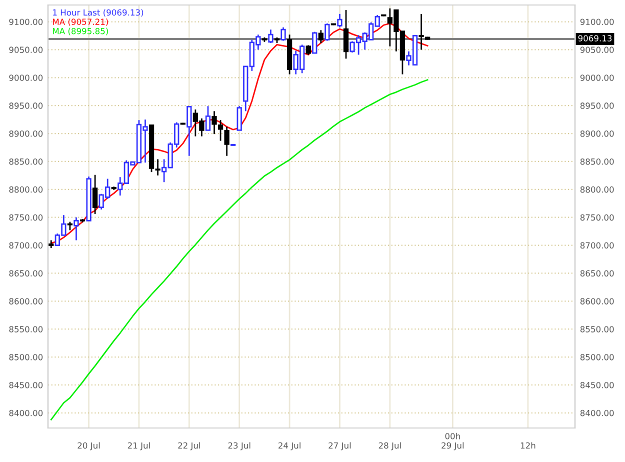 This screenshot has width=625, height=462. I want to click on y-tick-label: 8650.00, so click(26, 273).